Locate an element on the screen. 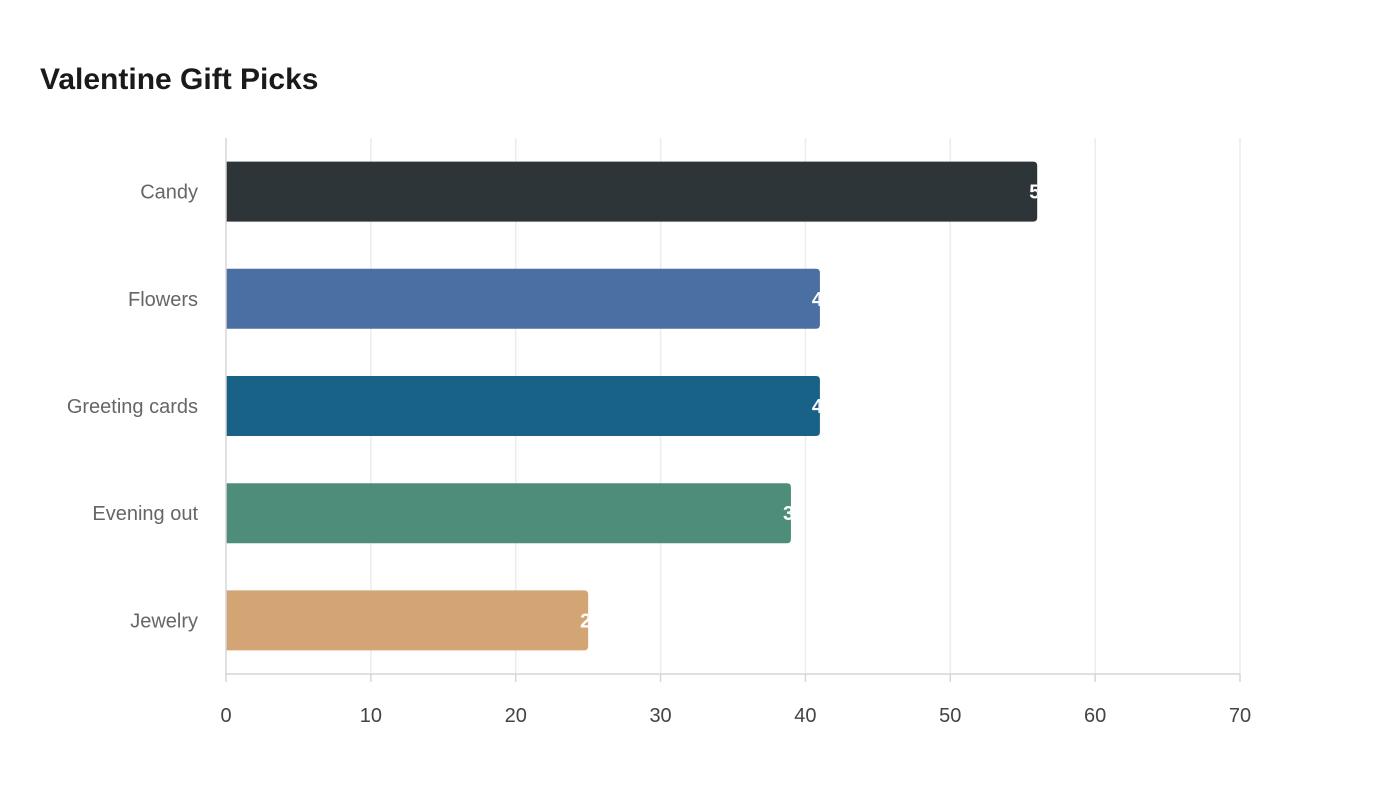 This screenshot has width=1400, height=800. data-label: 56 is located at coordinates (1040, 193).